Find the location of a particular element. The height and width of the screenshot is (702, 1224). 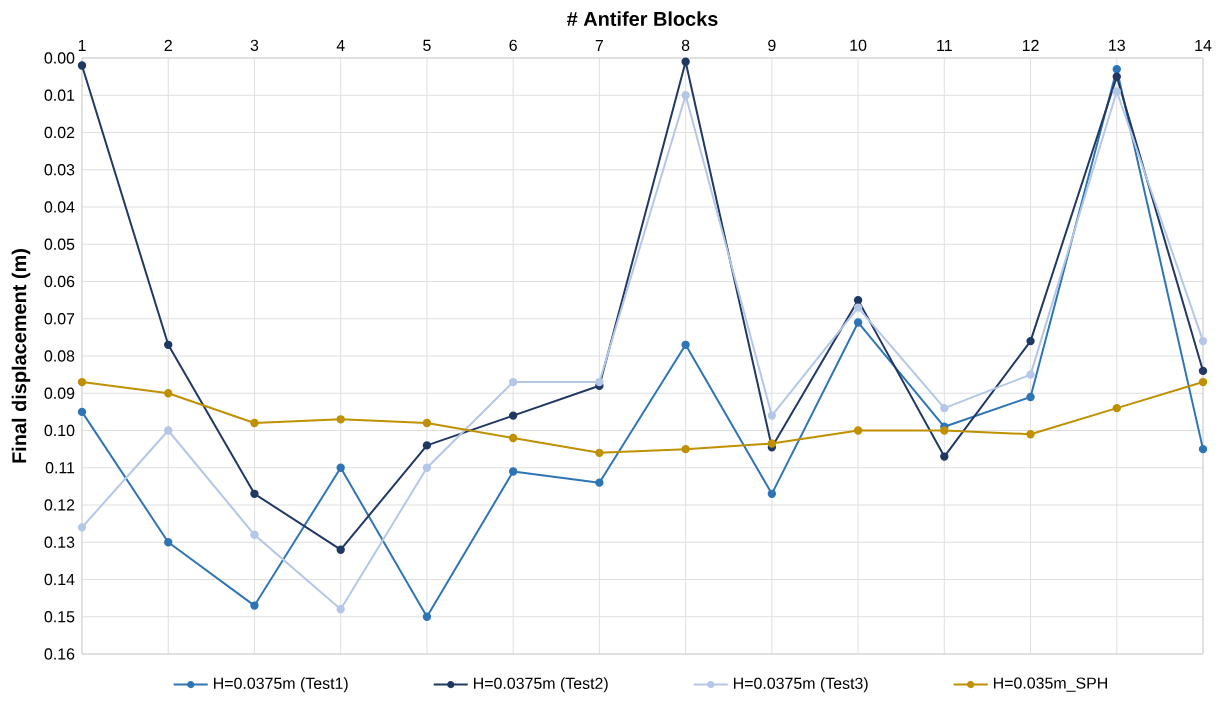

x-tick-label: 4 is located at coordinates (340, 45).